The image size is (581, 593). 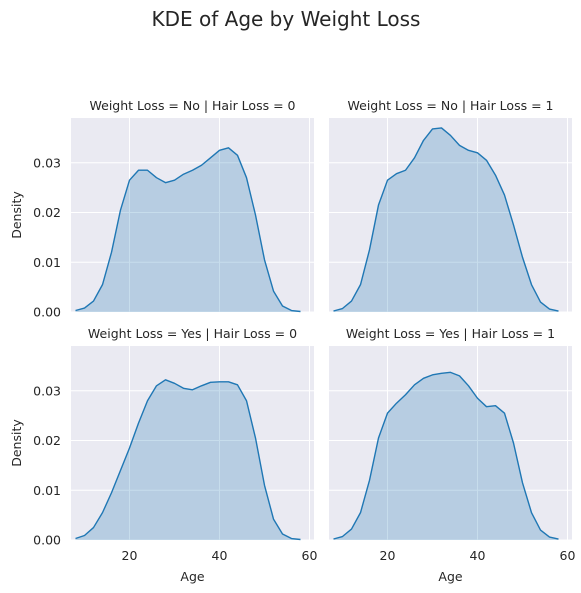 What do you see at coordinates (192, 333) in the screenshot?
I see `panel-title: Weight Loss = Yes | Hair Loss = 0` at bounding box center [192, 333].